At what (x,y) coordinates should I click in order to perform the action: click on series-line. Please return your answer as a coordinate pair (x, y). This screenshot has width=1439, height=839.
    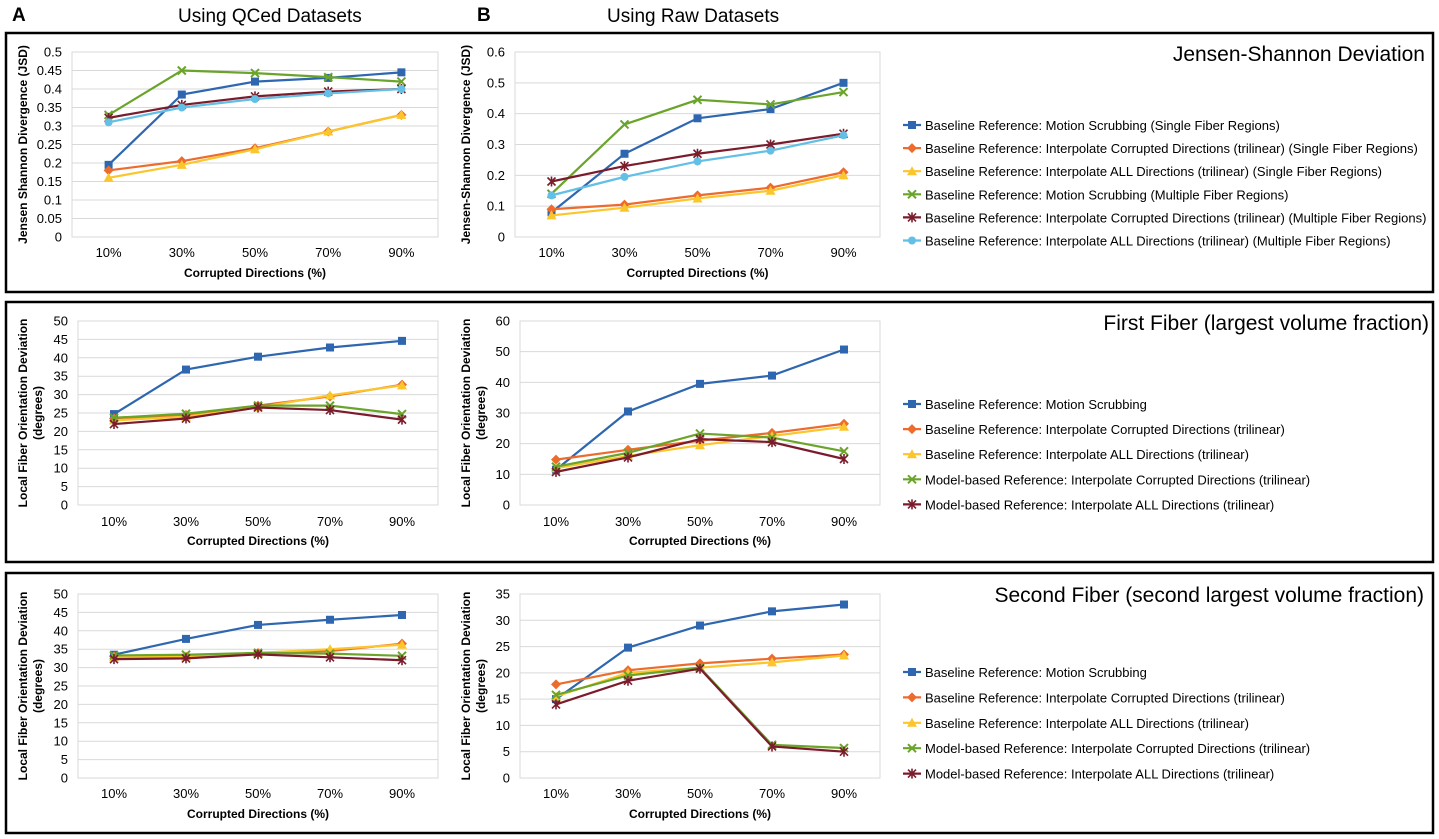
    Looking at the image, I should click on (700, 710).